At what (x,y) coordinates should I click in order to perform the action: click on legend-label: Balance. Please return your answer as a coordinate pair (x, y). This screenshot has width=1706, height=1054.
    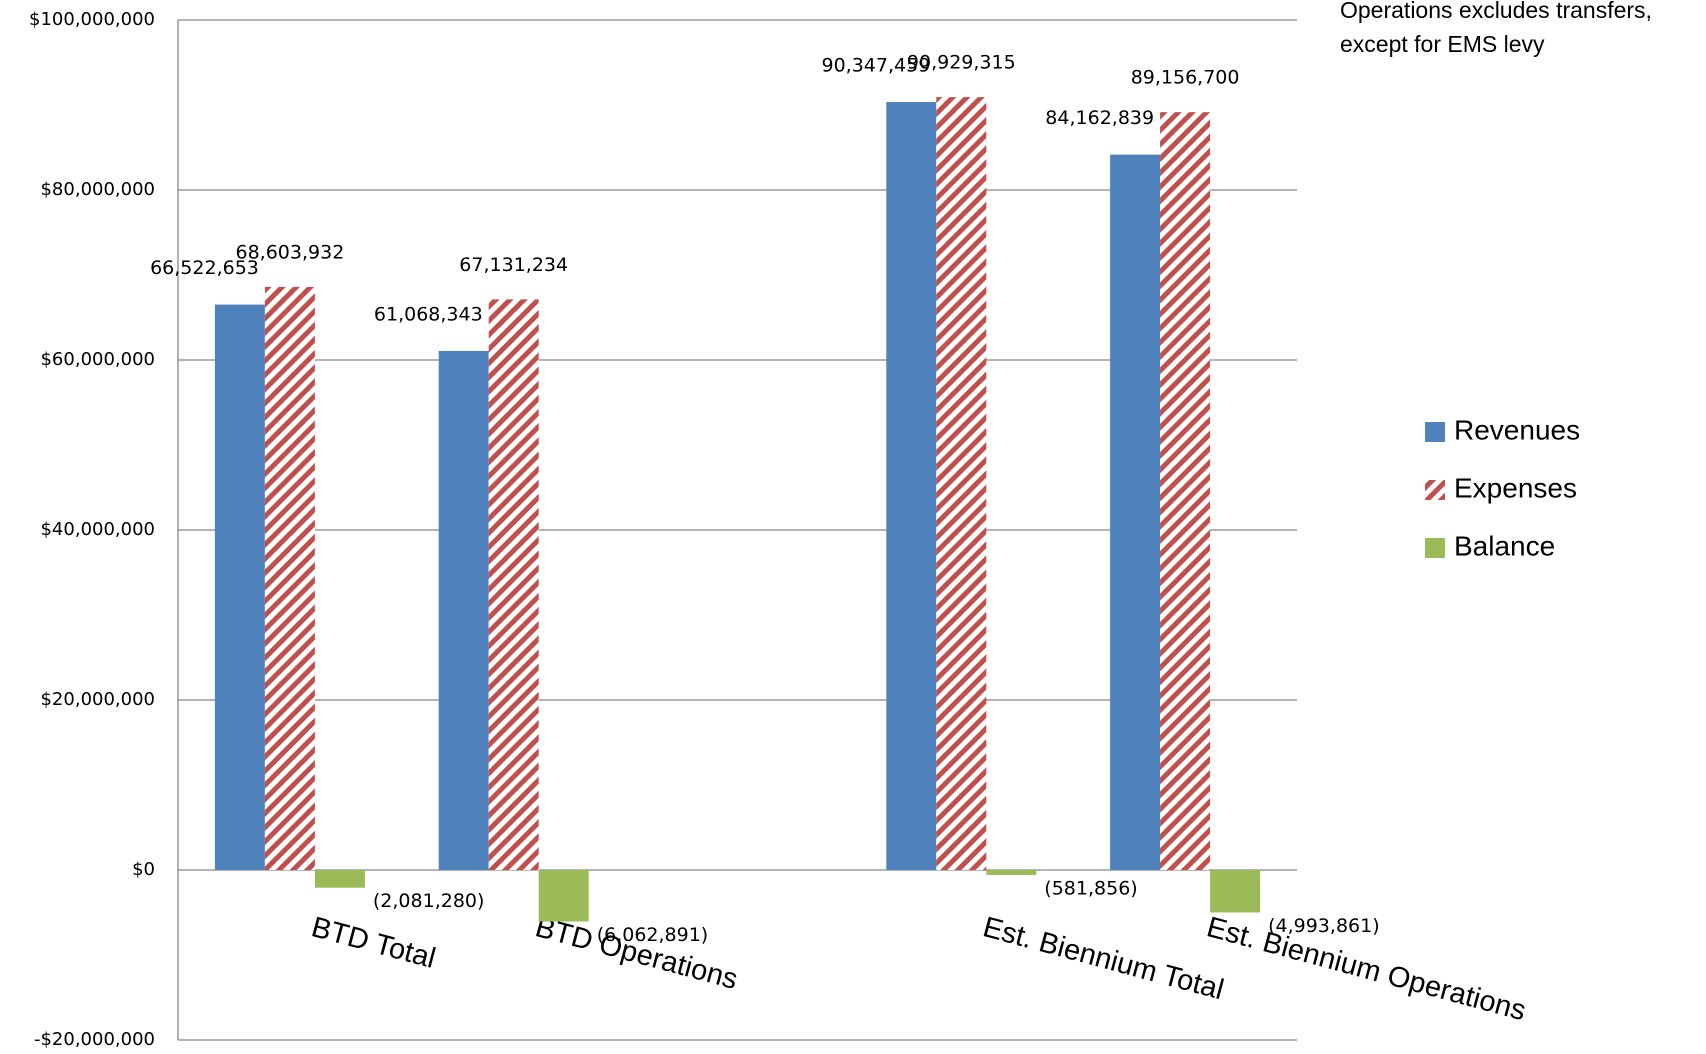
    Looking at the image, I should click on (1504, 545).